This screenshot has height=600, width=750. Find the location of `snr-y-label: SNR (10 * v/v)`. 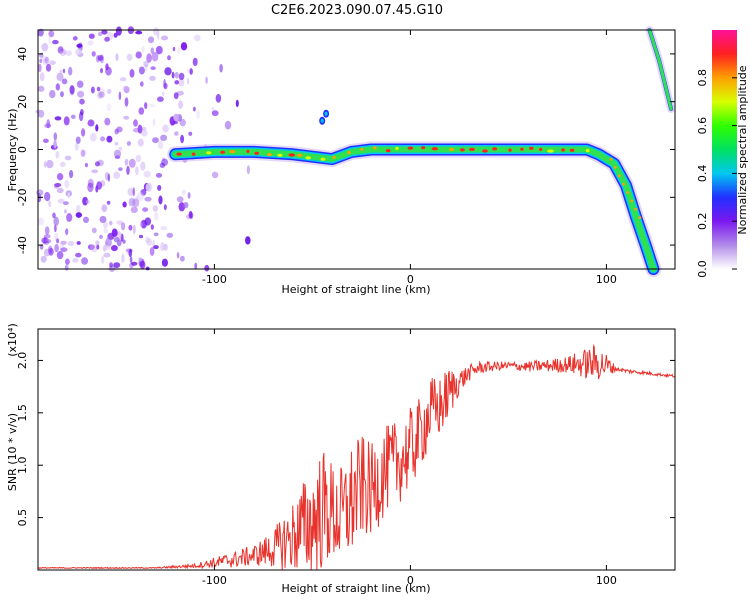

snr-y-label: SNR (10 * v/v) is located at coordinates (12, 452).